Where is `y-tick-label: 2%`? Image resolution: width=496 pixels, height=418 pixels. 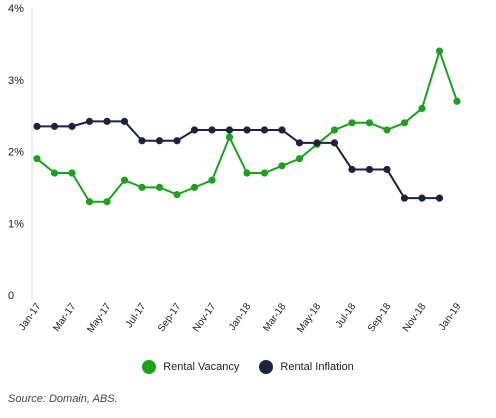 y-tick-label: 2% is located at coordinates (16, 153).